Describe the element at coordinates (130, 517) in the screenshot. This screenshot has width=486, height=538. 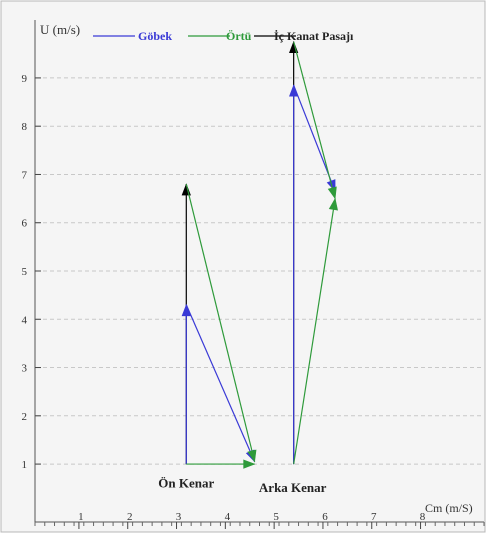
I see `x-tick-label: 2` at that location.